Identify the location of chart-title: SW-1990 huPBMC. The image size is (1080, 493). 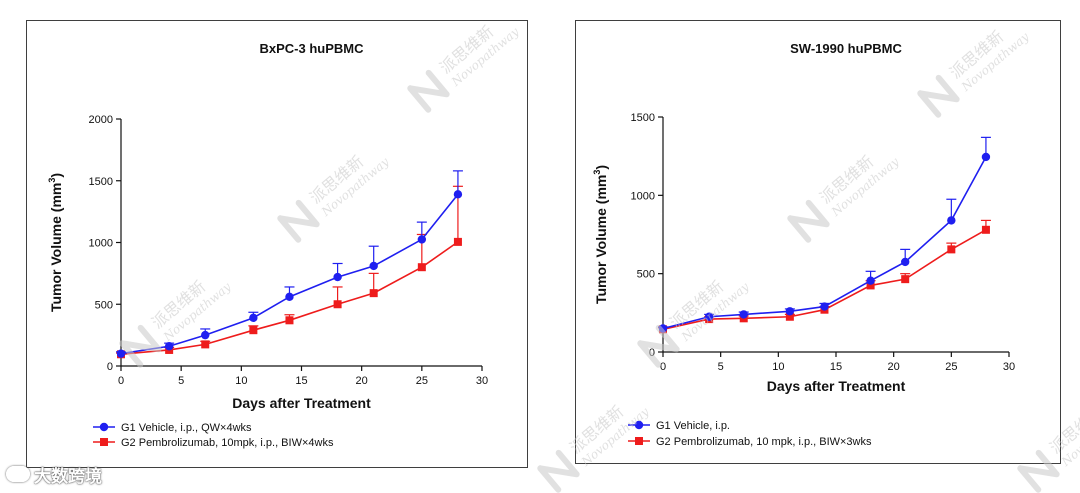
(846, 48).